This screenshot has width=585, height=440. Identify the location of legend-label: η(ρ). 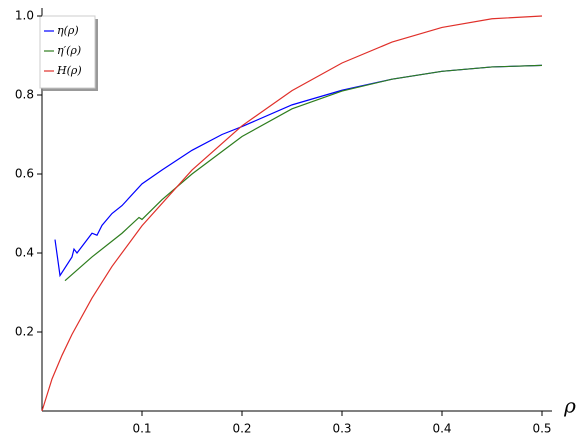
(68, 30).